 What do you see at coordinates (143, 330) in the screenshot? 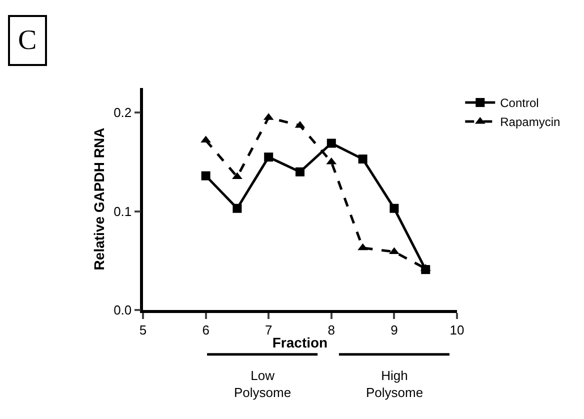
I see `x-tick-label: 5` at bounding box center [143, 330].